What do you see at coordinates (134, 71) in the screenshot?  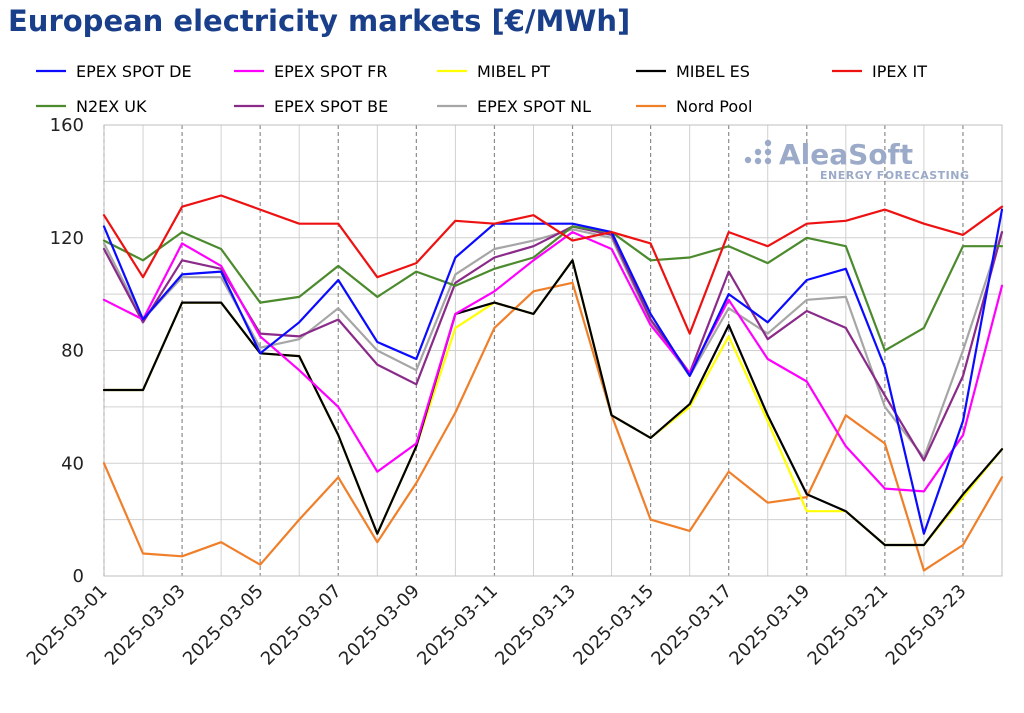 I see `legend-label: EPEX SPOT DE` at bounding box center [134, 71].